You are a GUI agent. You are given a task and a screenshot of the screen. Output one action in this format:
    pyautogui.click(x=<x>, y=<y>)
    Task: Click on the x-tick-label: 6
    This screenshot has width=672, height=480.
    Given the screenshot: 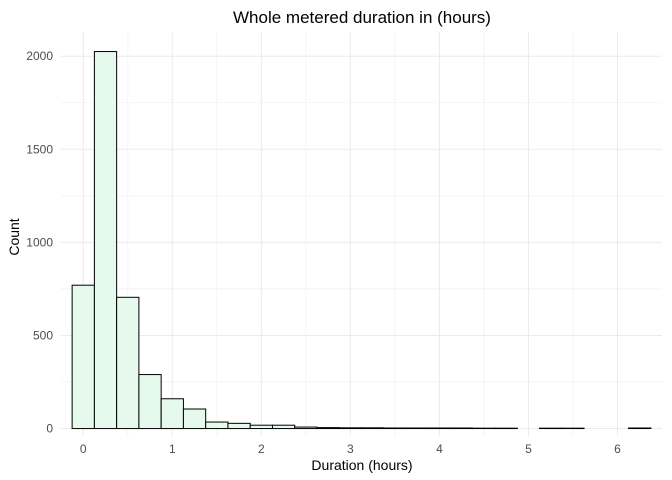 What is the action you would take?
    pyautogui.click(x=617, y=449)
    